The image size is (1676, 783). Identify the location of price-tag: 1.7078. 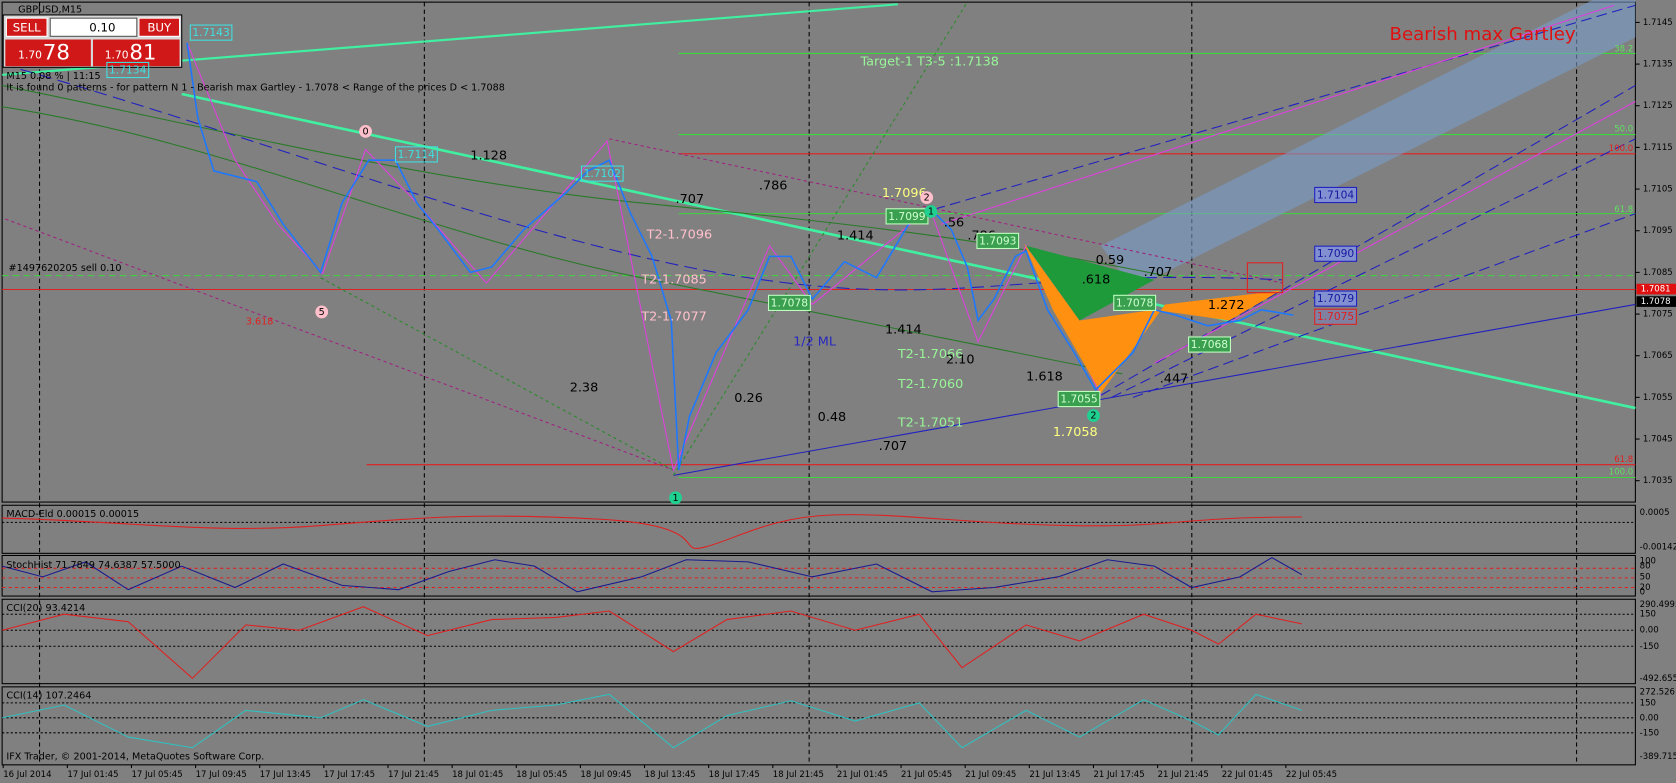
(790, 302).